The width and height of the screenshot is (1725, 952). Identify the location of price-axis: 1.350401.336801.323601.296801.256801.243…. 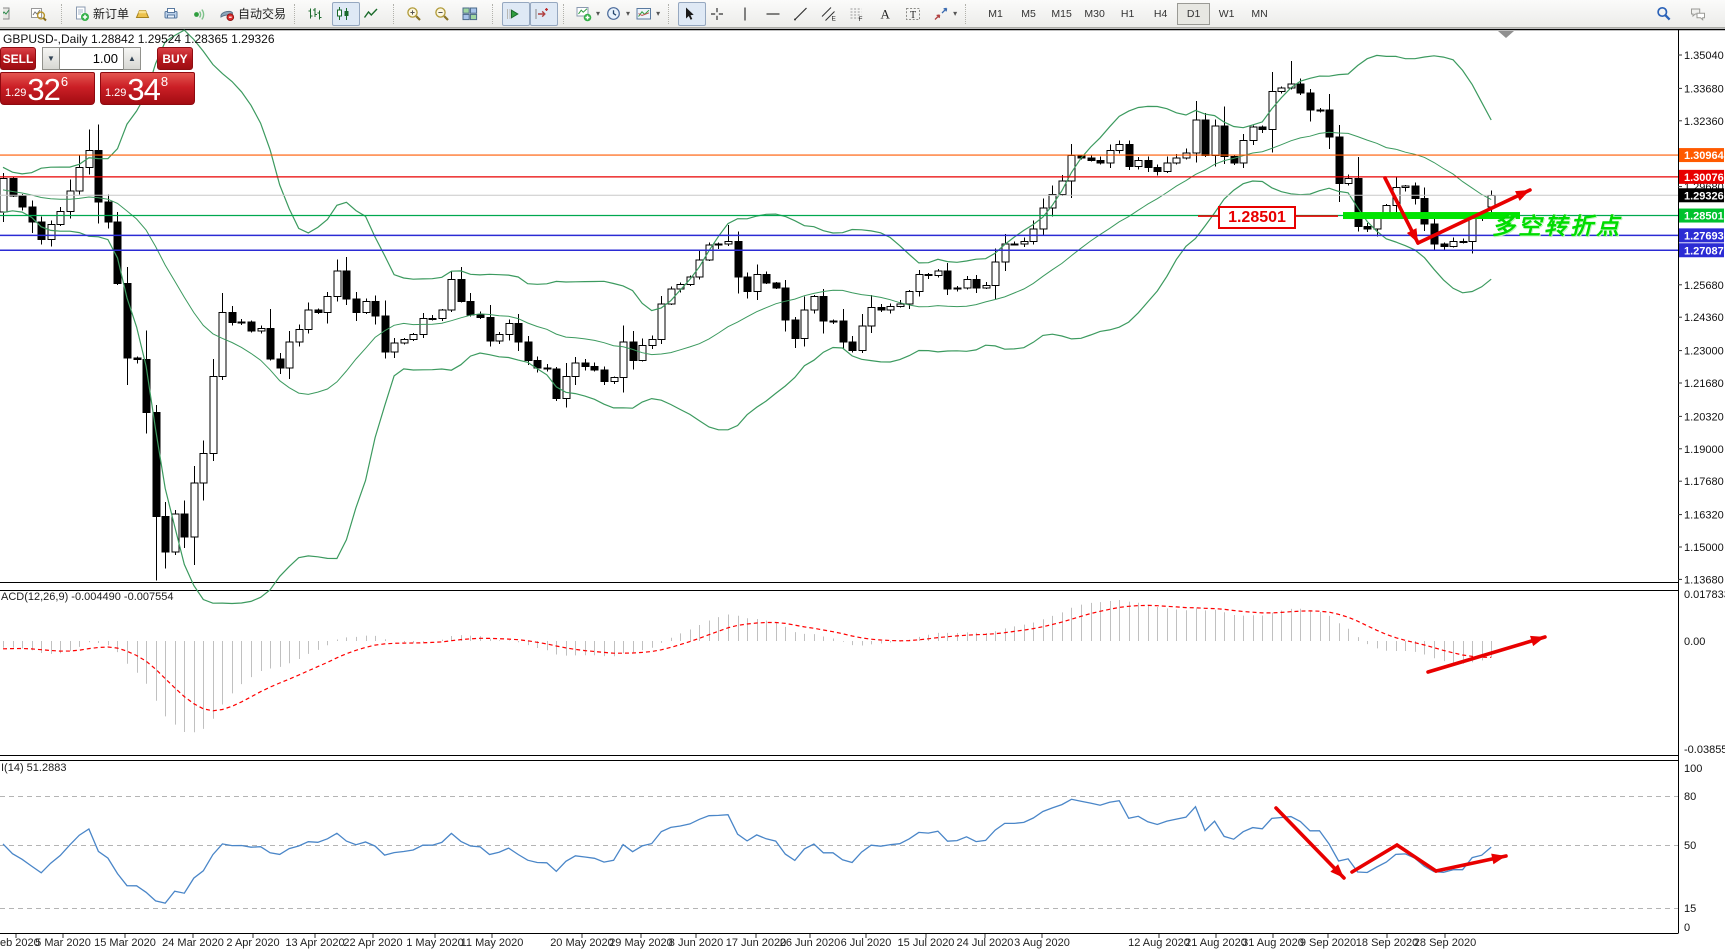
(1701, 318).